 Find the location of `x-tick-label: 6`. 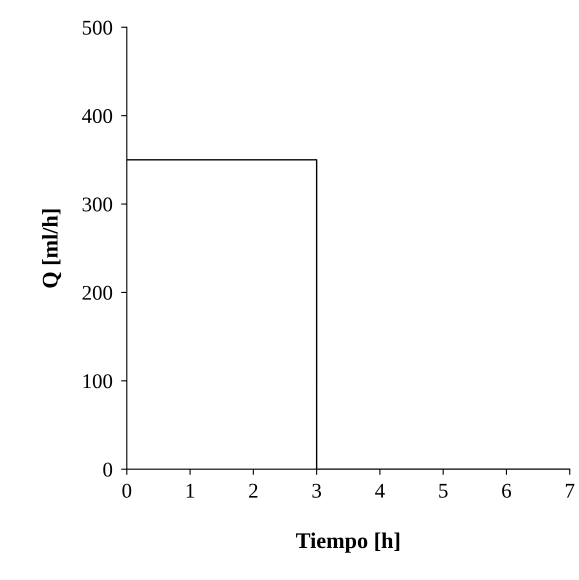

x-tick-label: 6 is located at coordinates (507, 491).